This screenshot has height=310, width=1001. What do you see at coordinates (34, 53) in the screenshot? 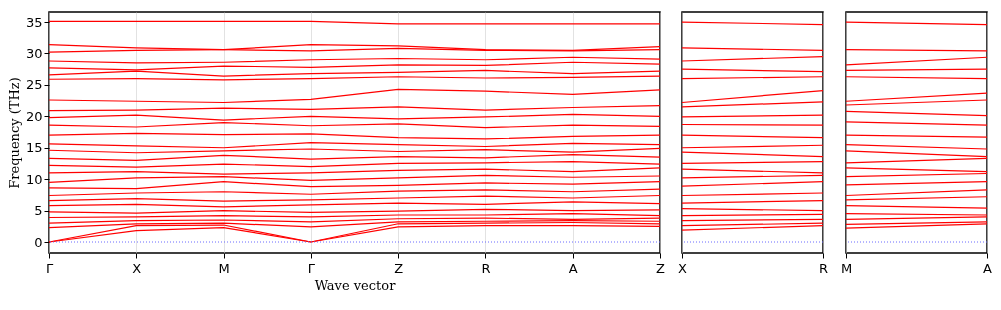
I see `y-tick-label: 30` at bounding box center [34, 53].